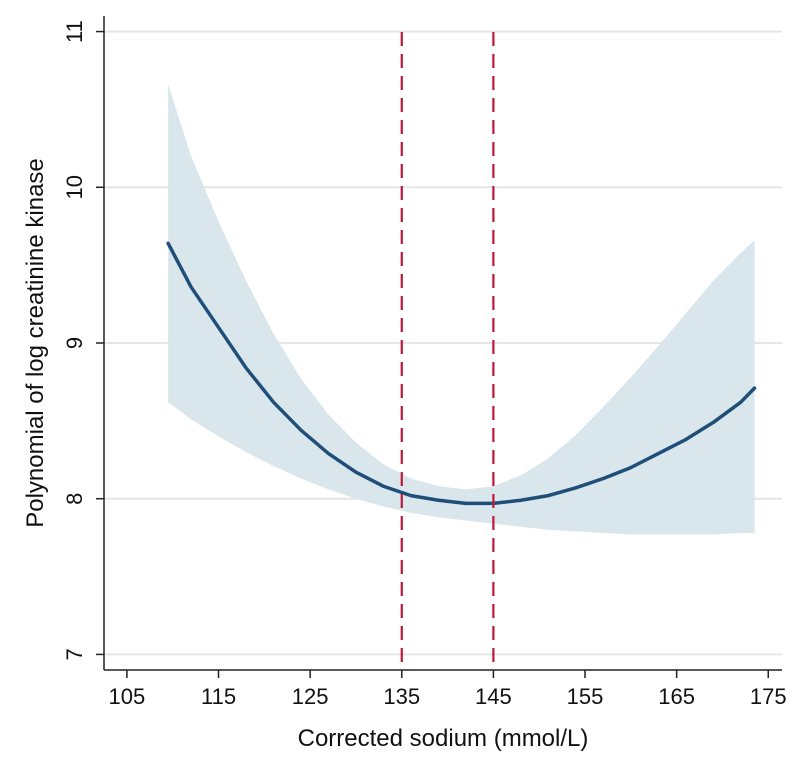 This screenshot has width=796, height=766. Describe the element at coordinates (310, 696) in the screenshot. I see `x-tick-label-125: 125` at that location.